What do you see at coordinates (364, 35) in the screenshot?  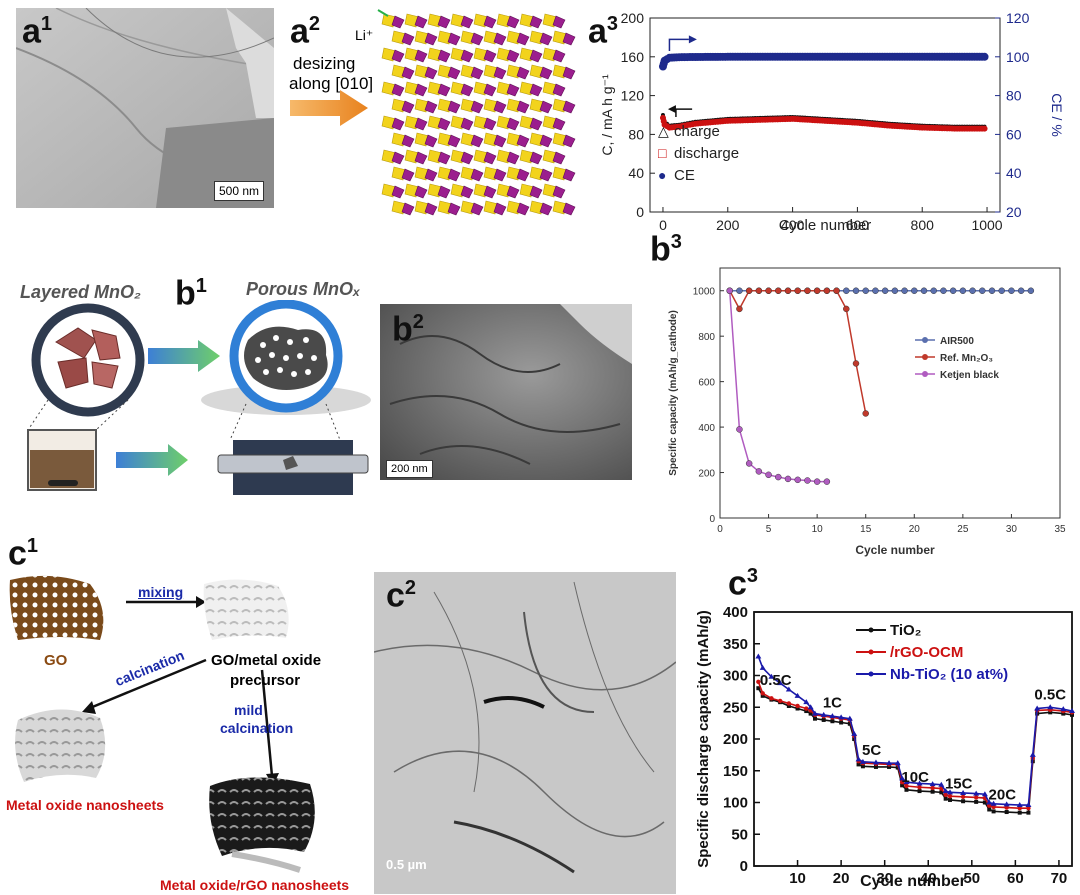 I see `a2-li-ion-label: Li⁺` at bounding box center [364, 35].